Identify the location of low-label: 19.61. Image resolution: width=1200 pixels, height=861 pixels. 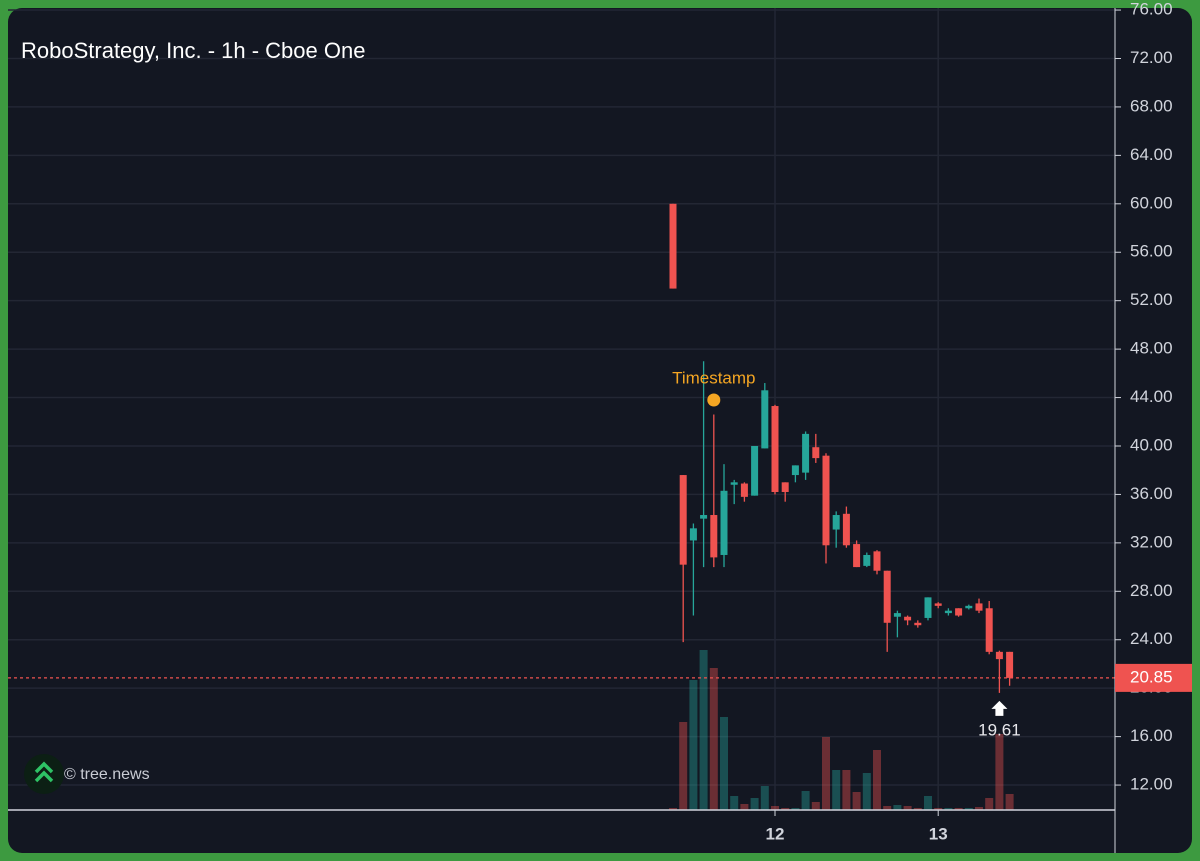
(999, 729).